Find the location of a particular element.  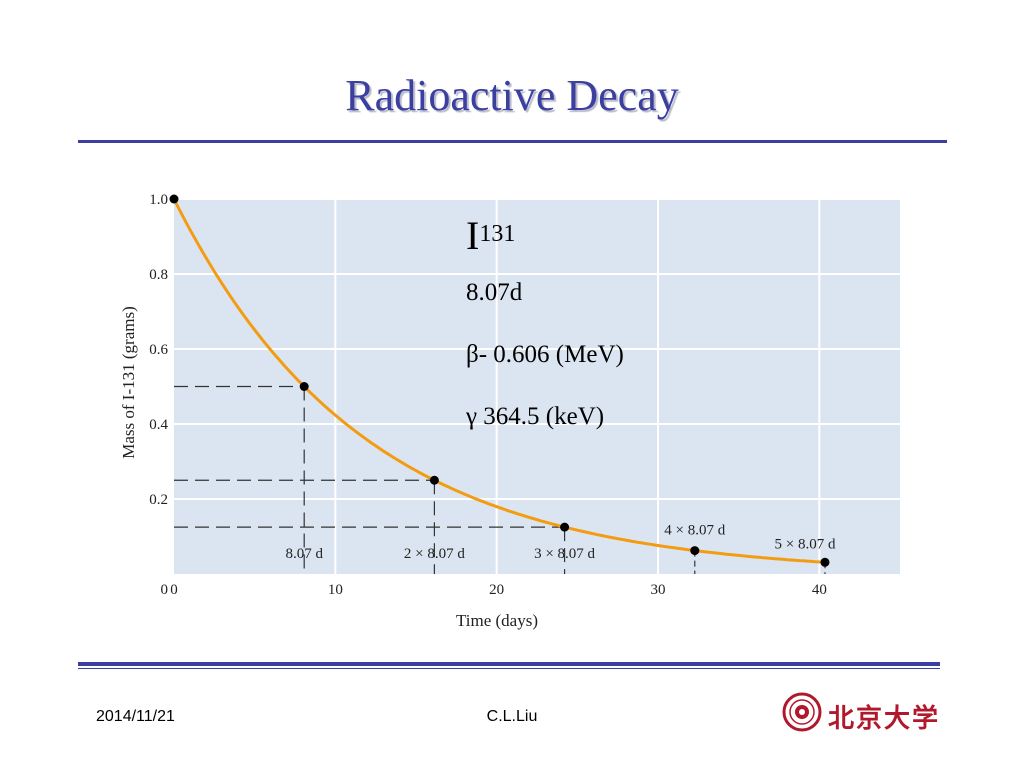

university-seal-icon is located at coordinates (802, 712).